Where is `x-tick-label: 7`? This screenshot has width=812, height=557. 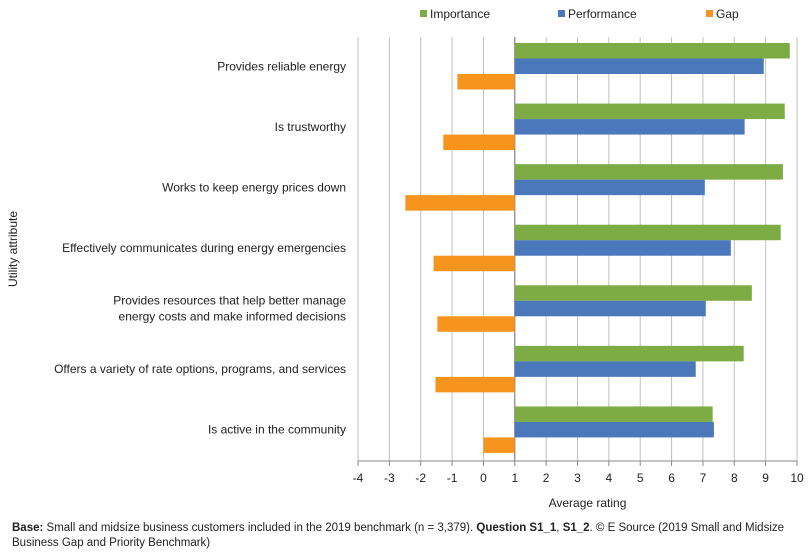
x-tick-label: 7 is located at coordinates (703, 478).